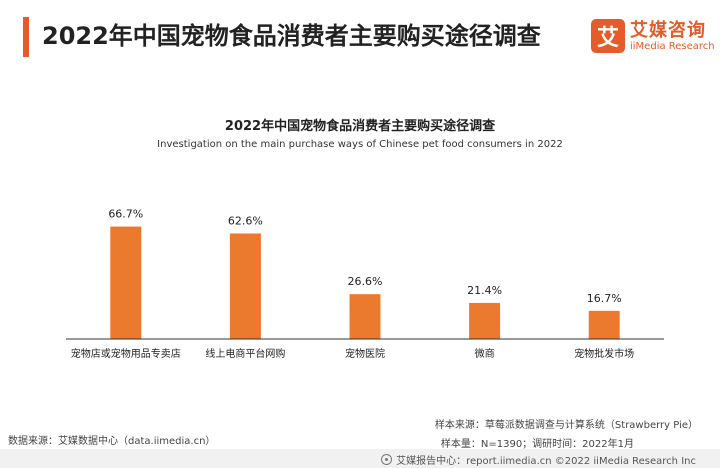 The height and width of the screenshot is (468, 720). I want to click on logo-name-cn: 艾媒咨询, so click(668, 30).